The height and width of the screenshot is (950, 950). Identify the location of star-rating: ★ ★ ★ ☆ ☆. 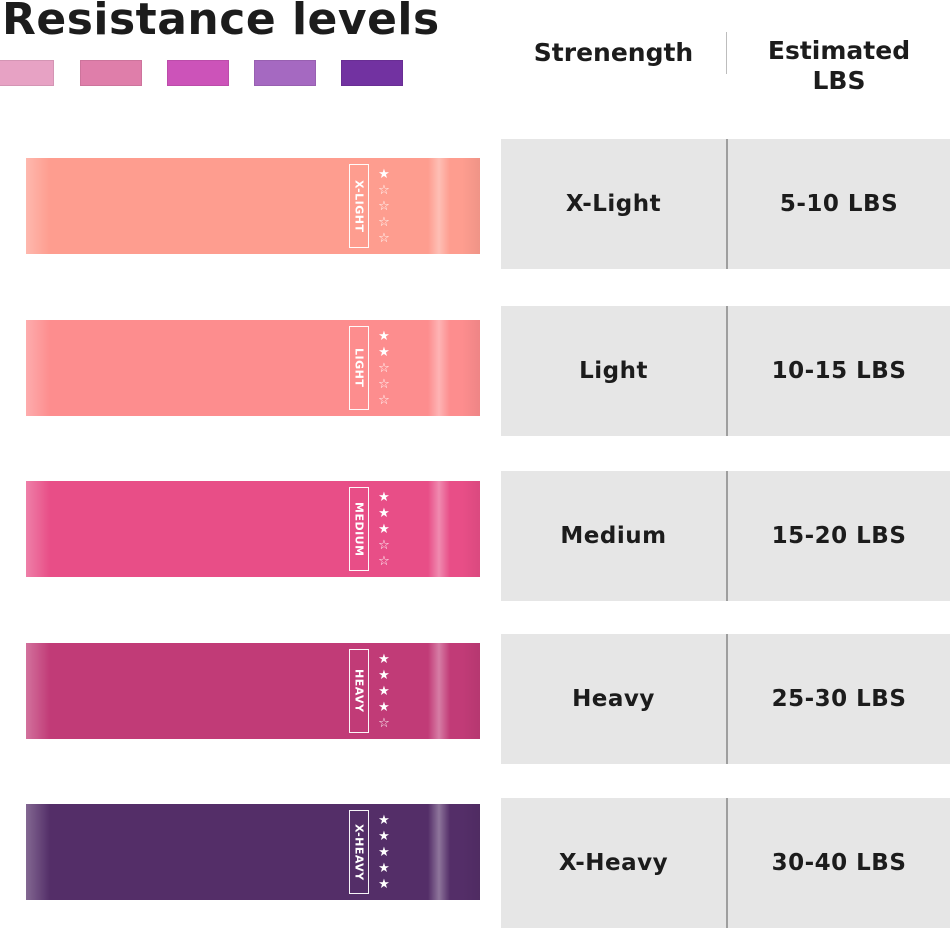
(384, 530).